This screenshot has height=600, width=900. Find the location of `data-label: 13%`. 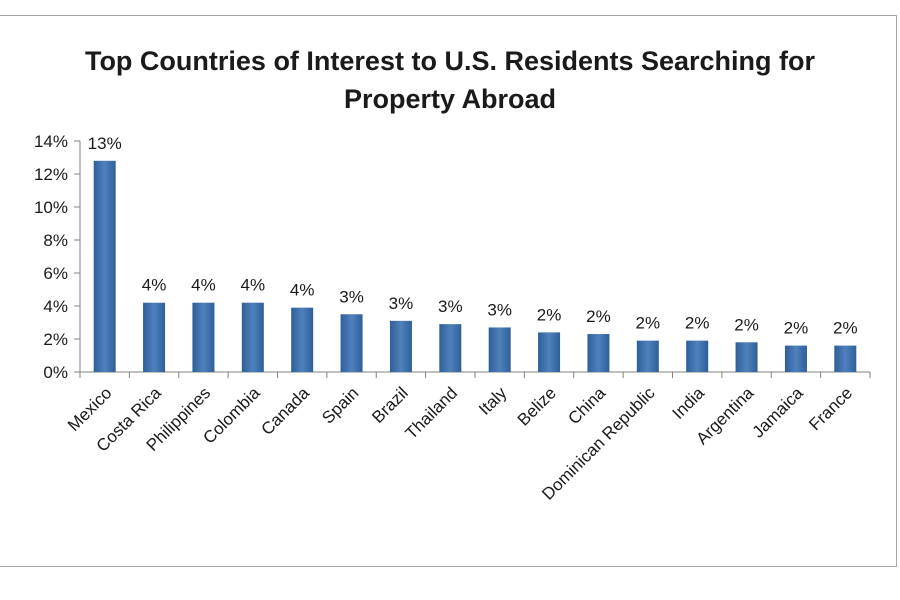

data-label: 13% is located at coordinates (105, 143).